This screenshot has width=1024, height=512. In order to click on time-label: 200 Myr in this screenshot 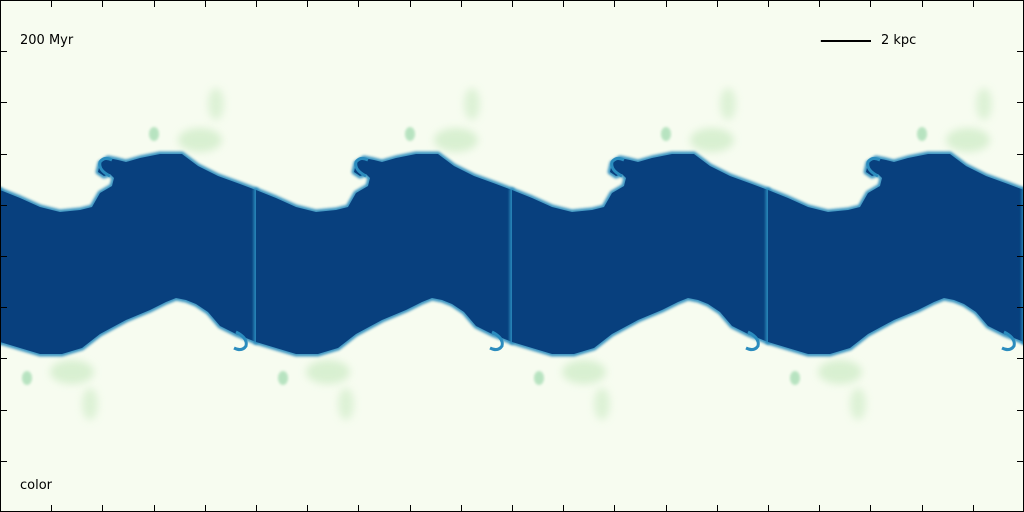, I will do `click(47, 40)`.